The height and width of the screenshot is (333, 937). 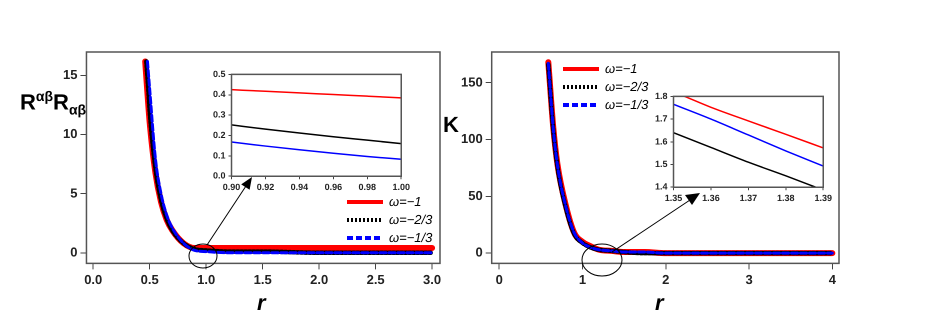 I want to click on x-tick-label: 1, so click(x=582, y=279).